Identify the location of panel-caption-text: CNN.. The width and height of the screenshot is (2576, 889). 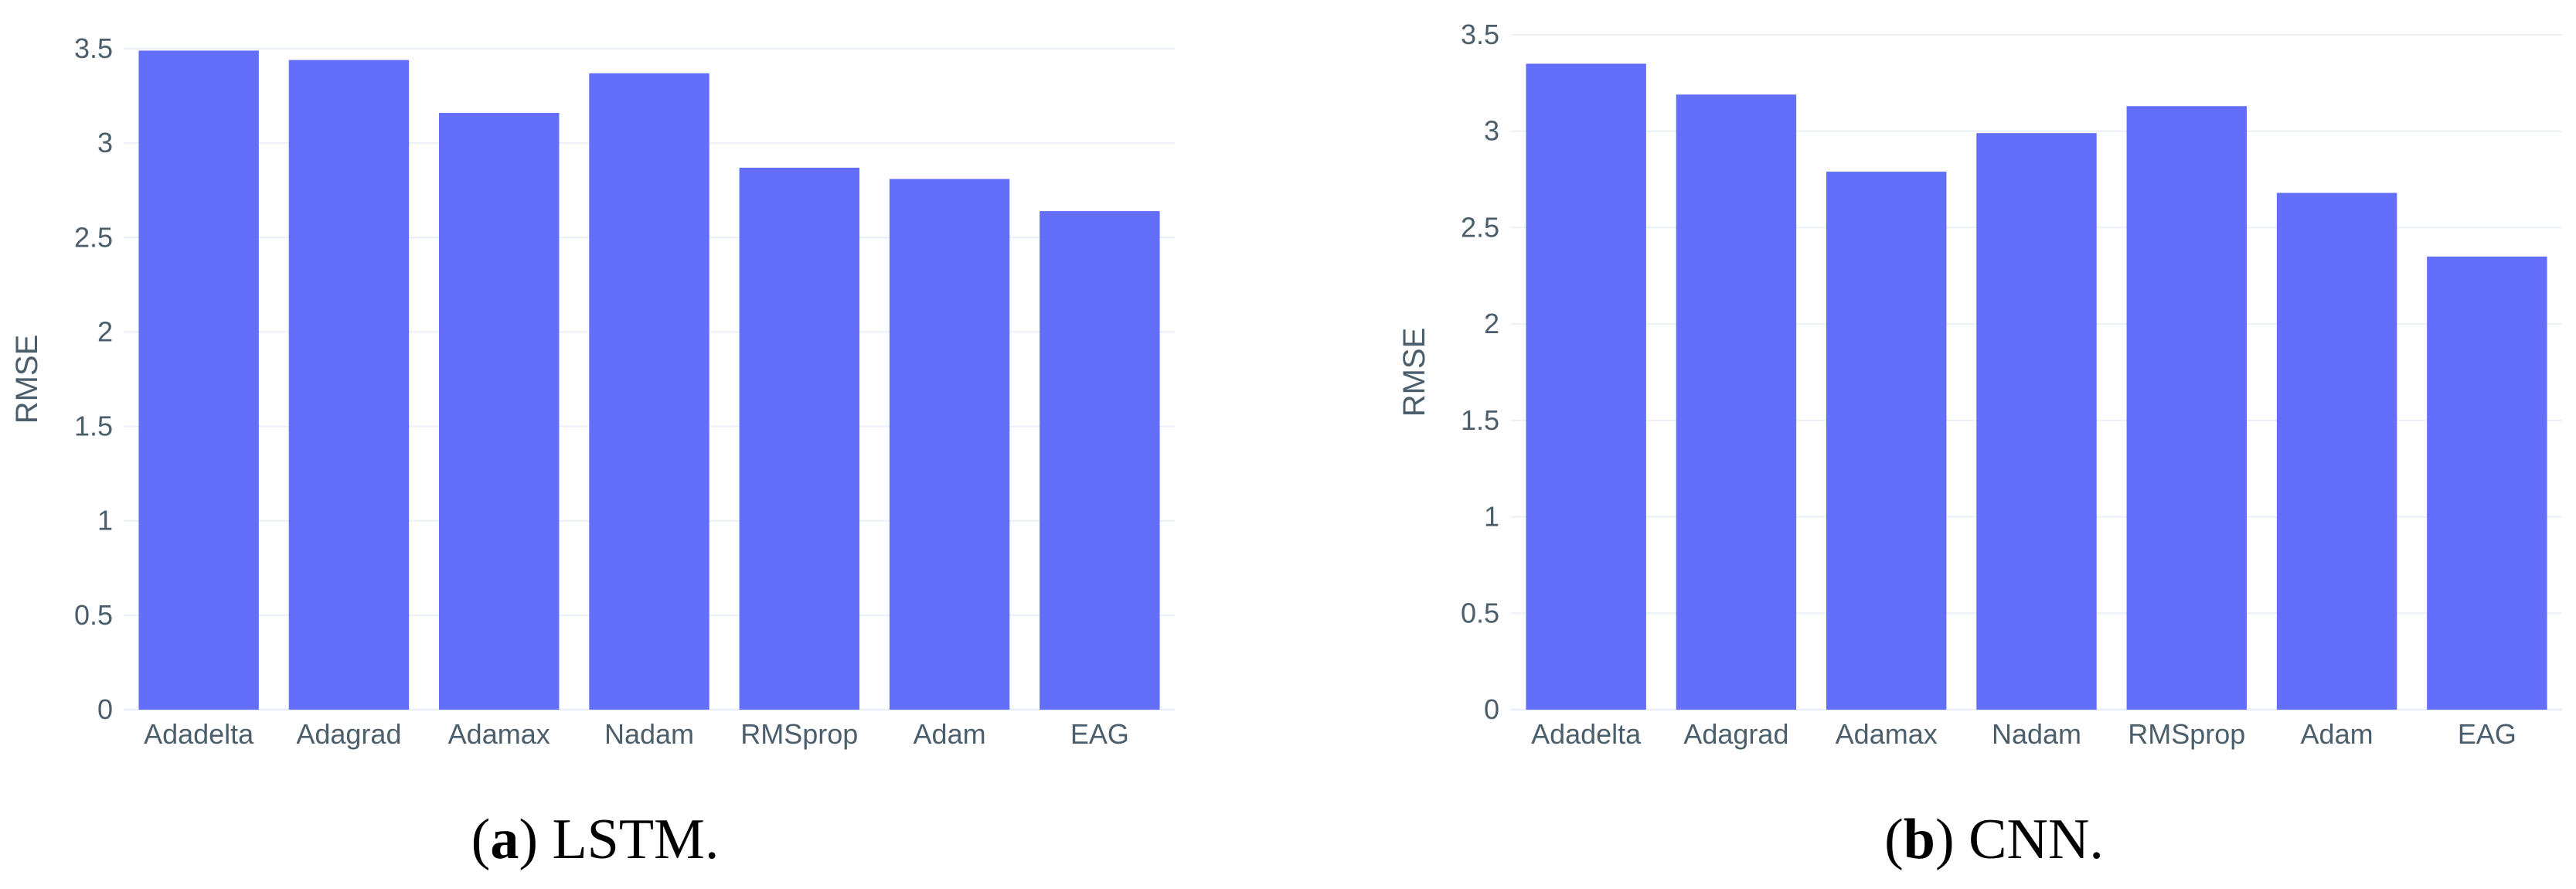
(2036, 839).